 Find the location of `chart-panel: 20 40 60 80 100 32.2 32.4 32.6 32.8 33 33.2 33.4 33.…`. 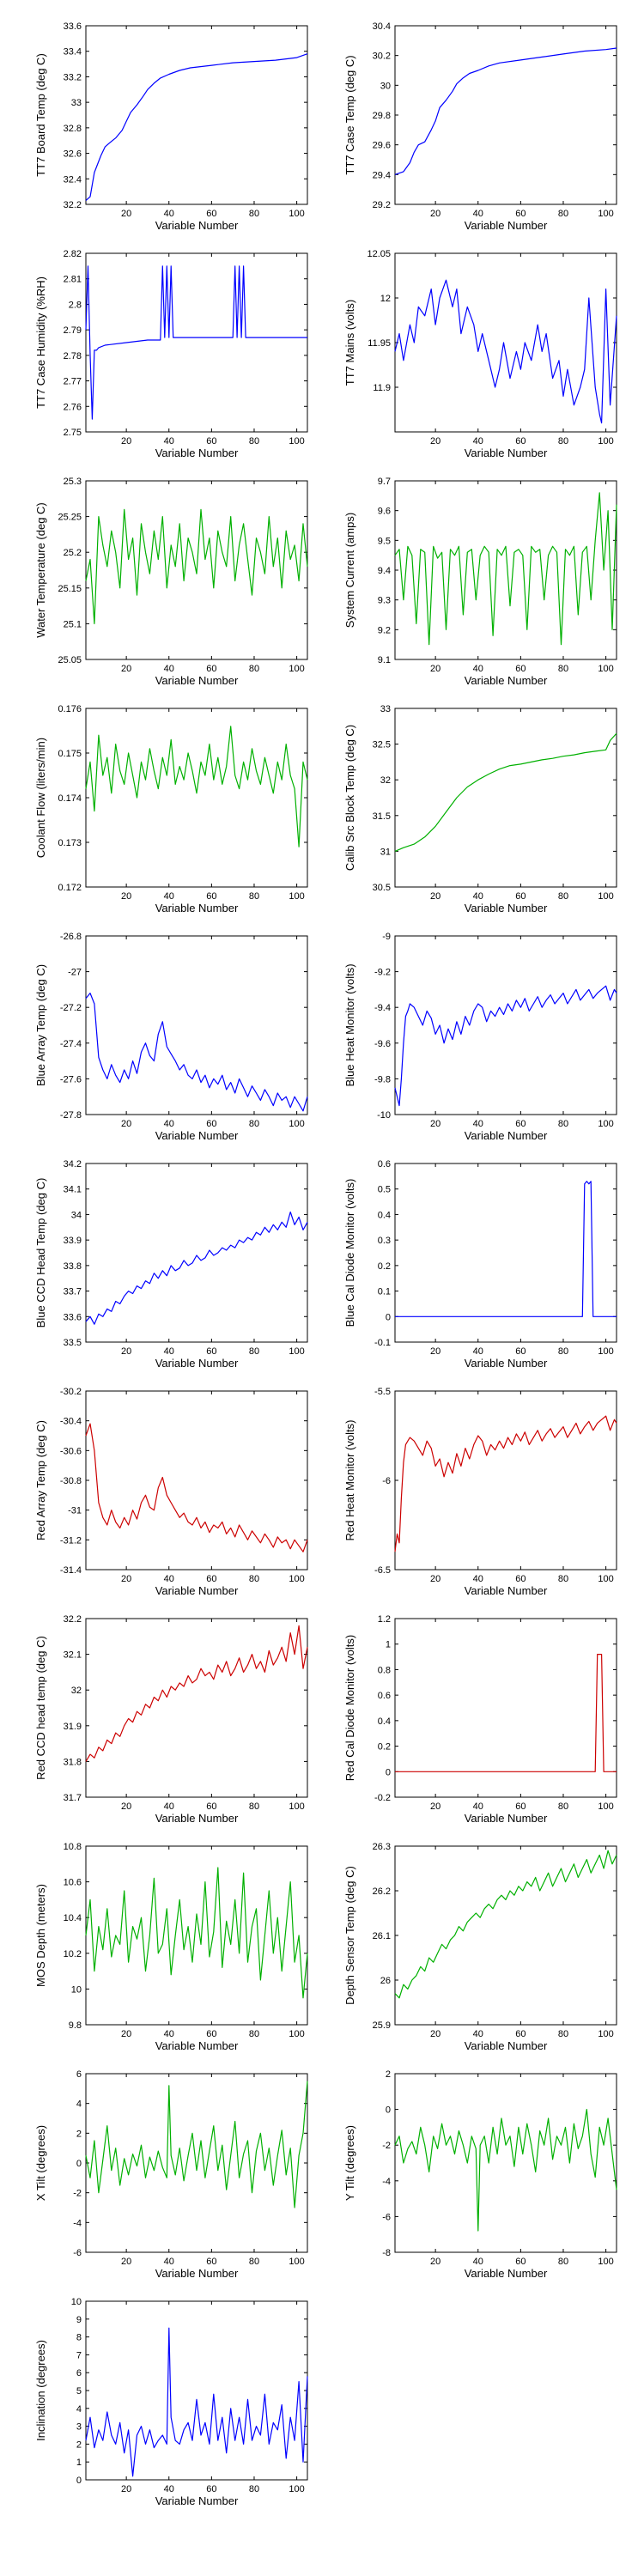

chart-panel: 20 40 60 80 100 32.2 32.4 32.6 32.8 33 33.2 33.4 33.… is located at coordinates (171, 127).